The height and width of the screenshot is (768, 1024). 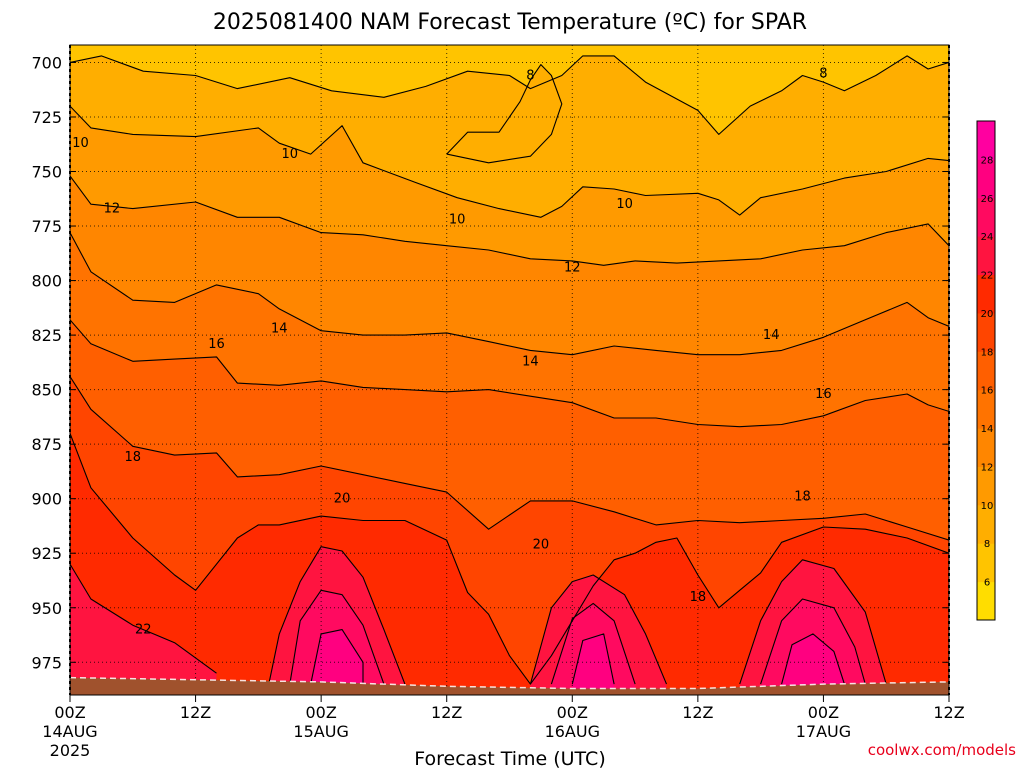 I want to click on x-tick-date: 17AUG, so click(x=823, y=731).